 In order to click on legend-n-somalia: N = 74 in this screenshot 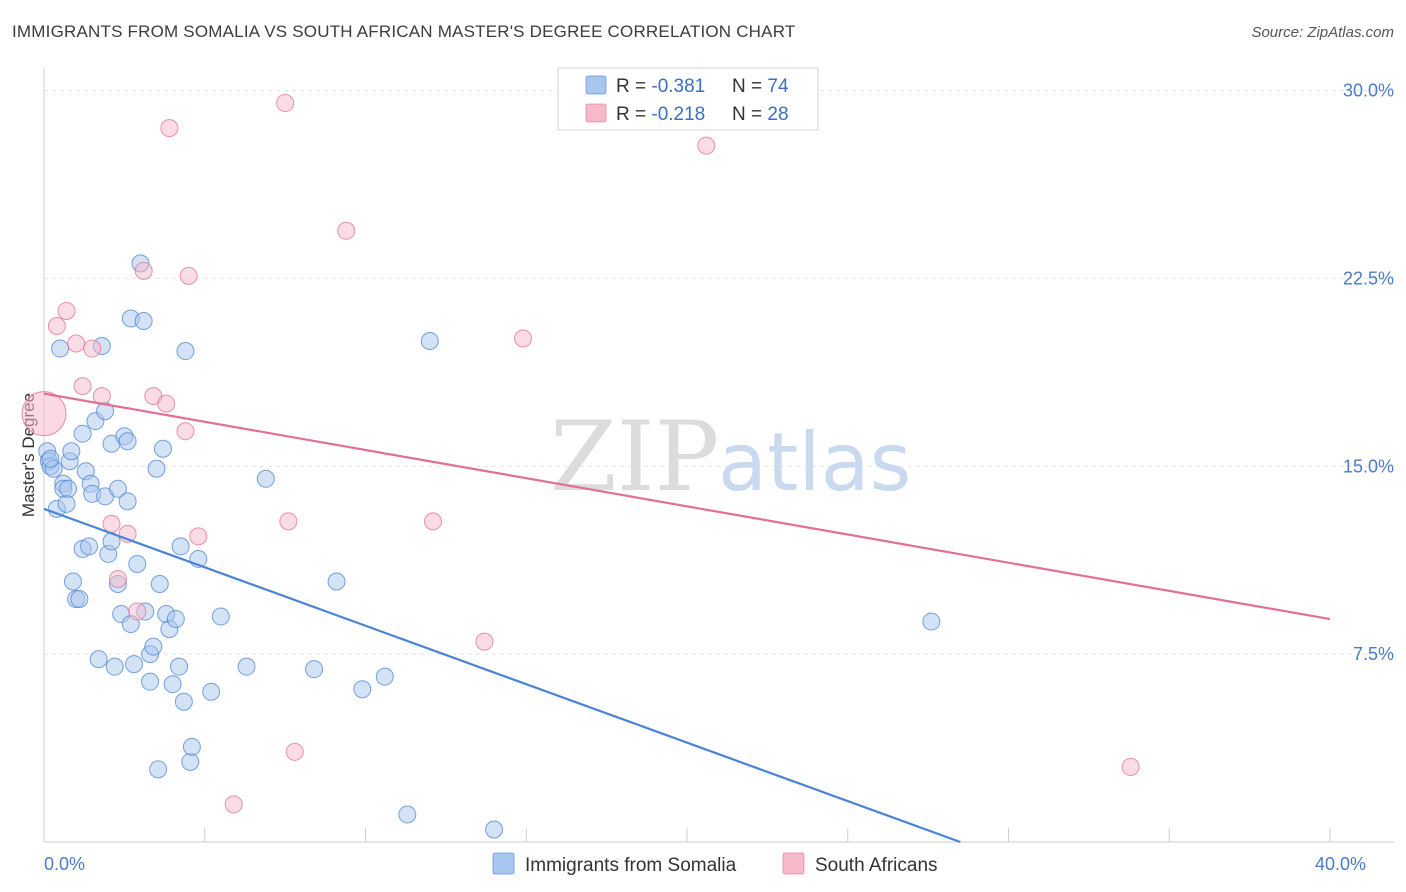, I will do `click(760, 86)`.